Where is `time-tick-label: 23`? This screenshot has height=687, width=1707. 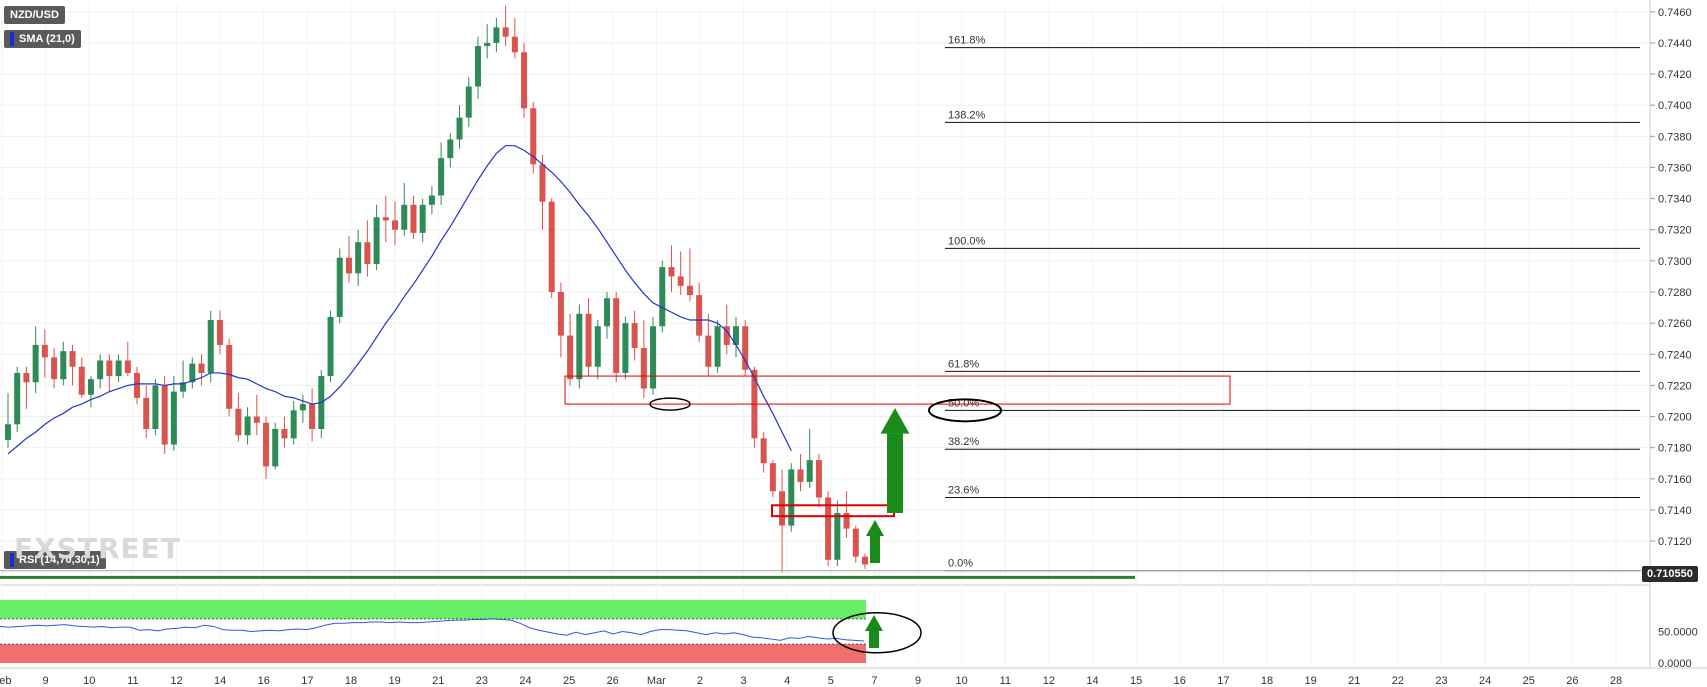
time-tick-label: 23 is located at coordinates (1441, 681).